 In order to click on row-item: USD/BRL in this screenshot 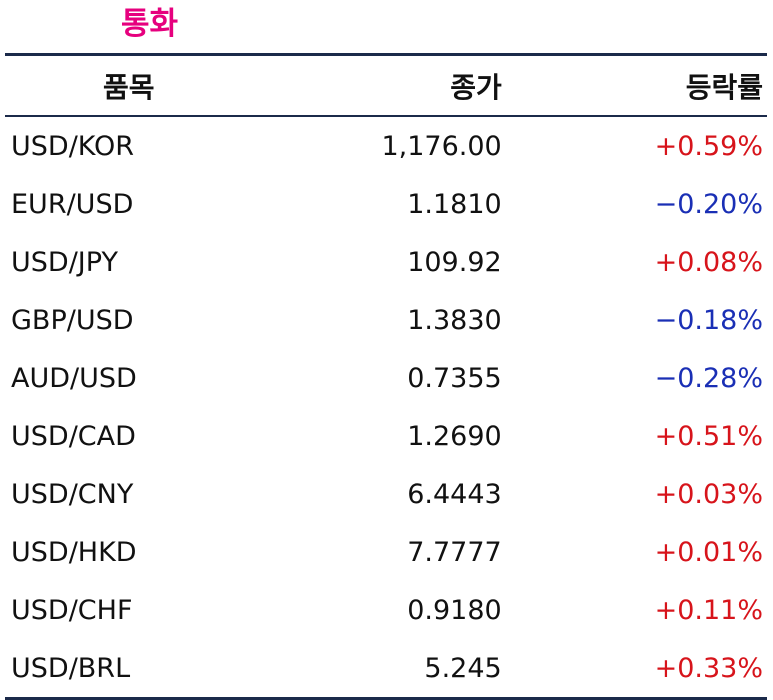, I will do `click(71, 668)`.